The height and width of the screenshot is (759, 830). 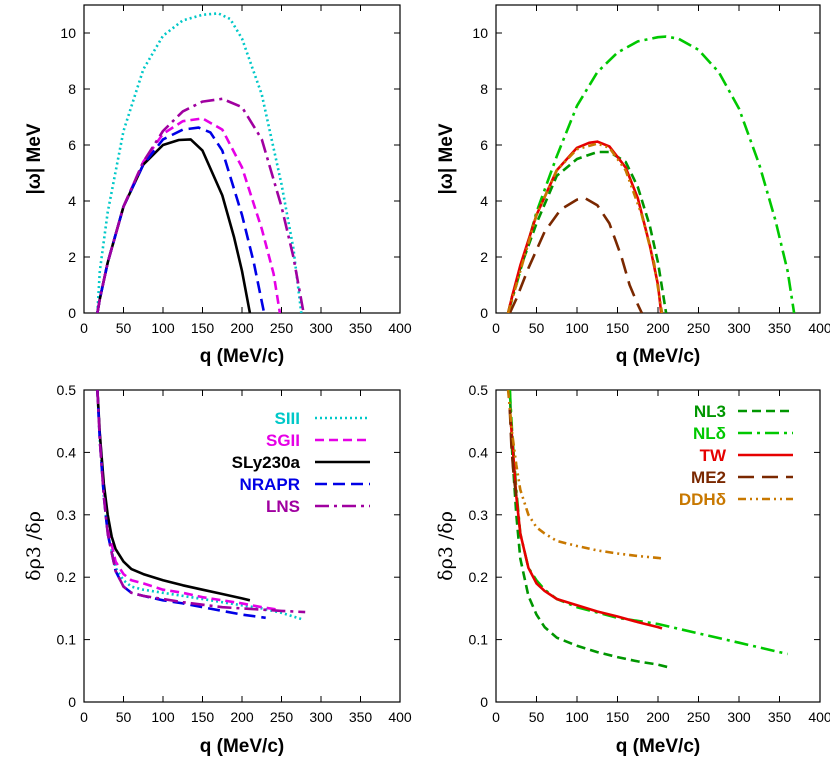 I want to click on legend-label-siii: SIII, so click(x=287, y=418).